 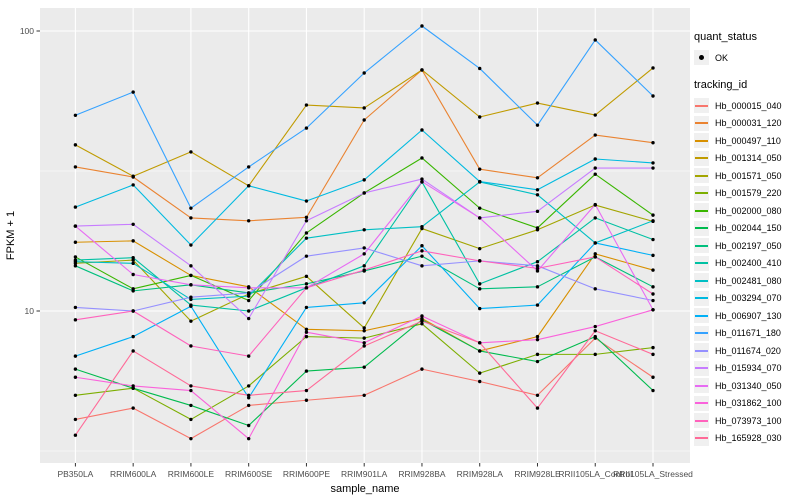 What do you see at coordinates (748, 228) in the screenshot?
I see `legend-label: Hb_002044_150` at bounding box center [748, 228].